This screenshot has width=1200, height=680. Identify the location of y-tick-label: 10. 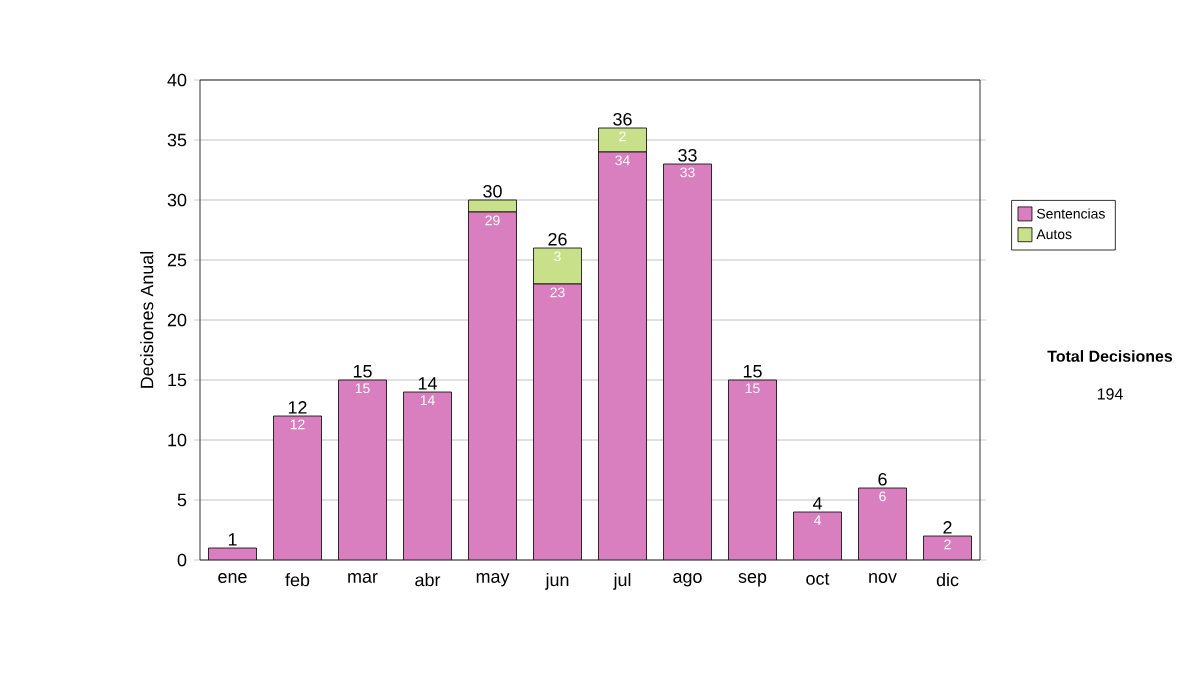
(177, 440).